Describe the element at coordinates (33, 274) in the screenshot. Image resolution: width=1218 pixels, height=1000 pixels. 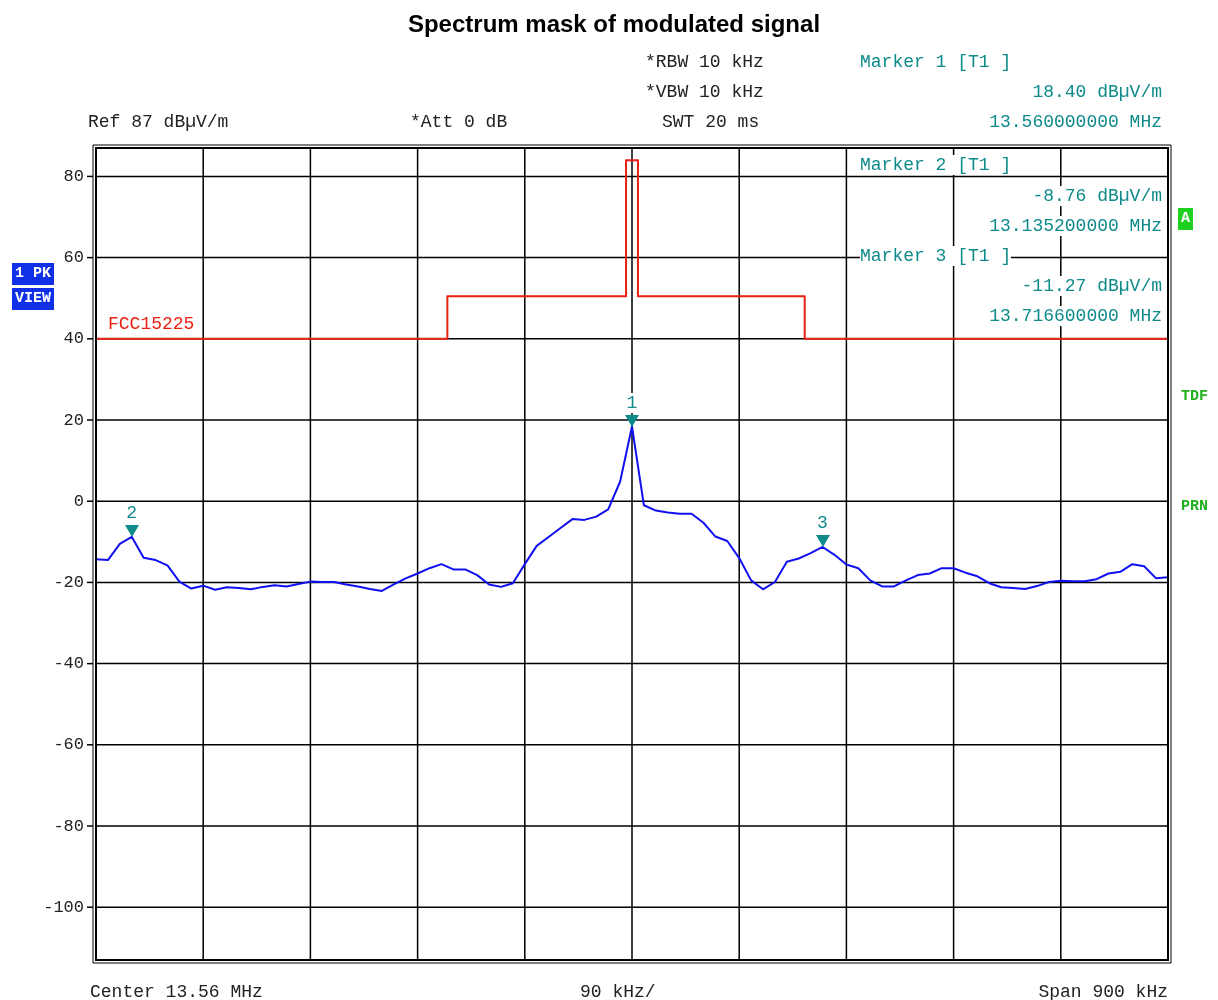
I see `text: 1 PK` at that location.